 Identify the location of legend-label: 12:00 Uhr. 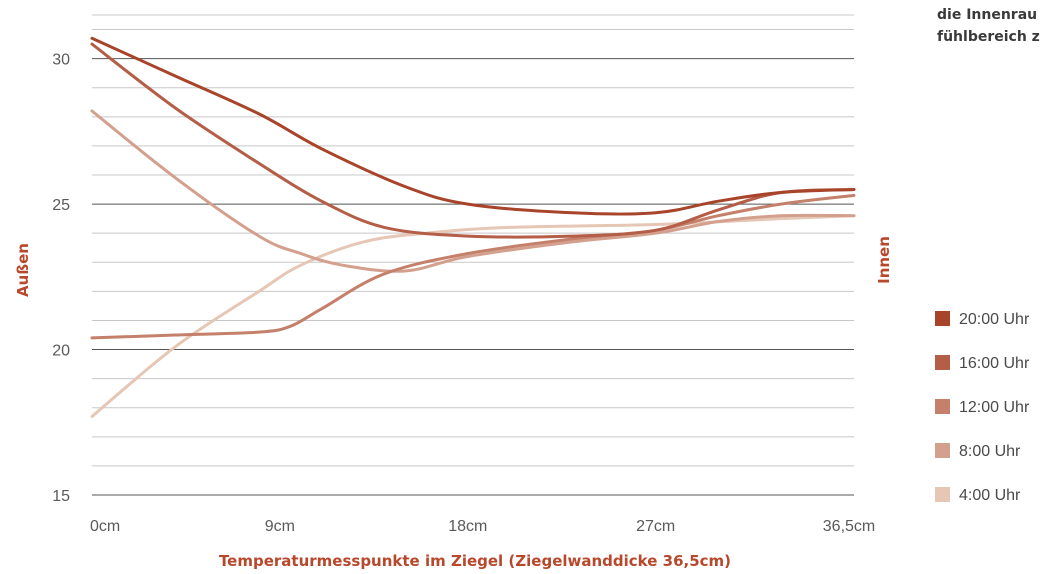
(994, 407).